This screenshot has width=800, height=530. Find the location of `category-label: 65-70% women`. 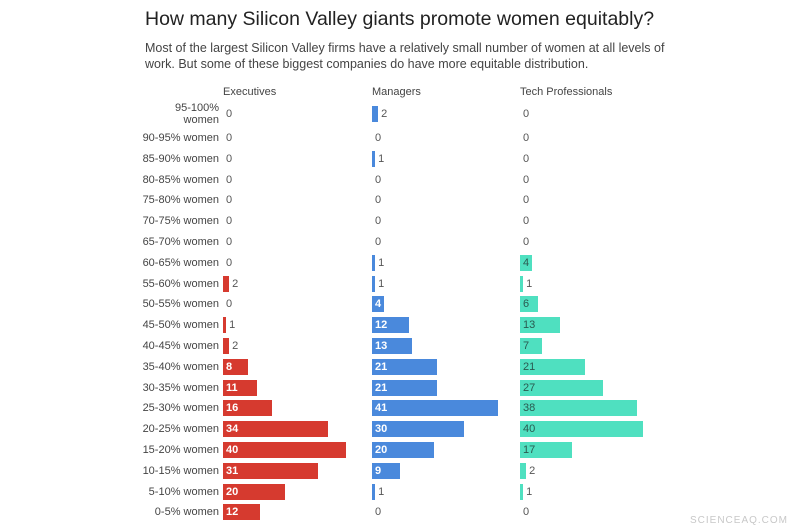

category-label: 65-70% women is located at coordinates (180, 242).